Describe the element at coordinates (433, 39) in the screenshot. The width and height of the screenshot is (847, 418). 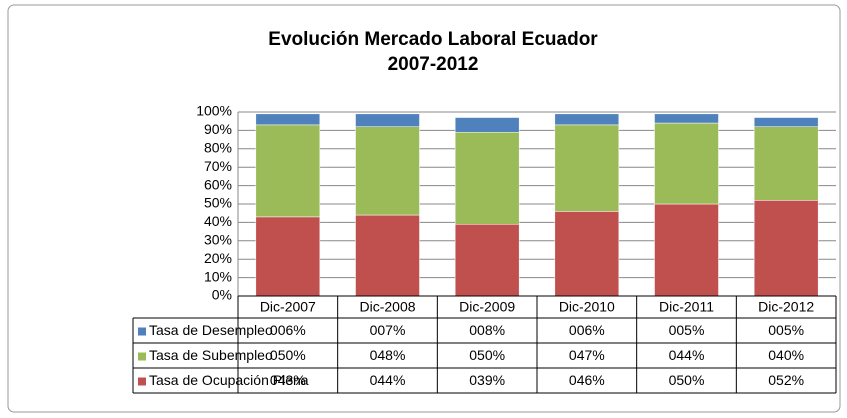
I see `chart-title: Evolución Mercado Laboral Ecuador` at that location.